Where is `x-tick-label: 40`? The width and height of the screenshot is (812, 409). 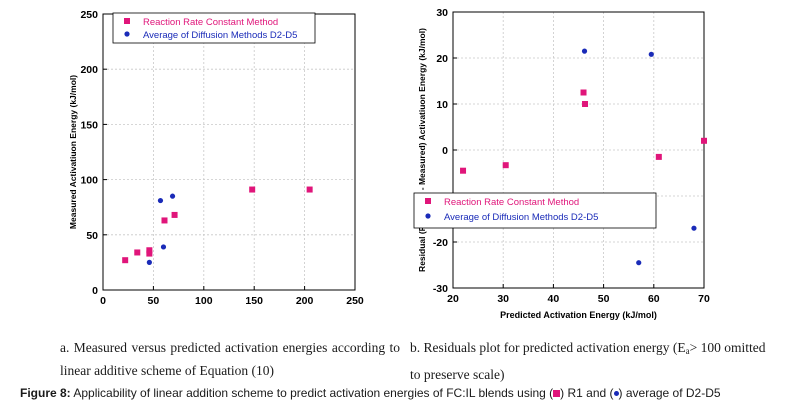 x-tick-label: 40 is located at coordinates (554, 299).